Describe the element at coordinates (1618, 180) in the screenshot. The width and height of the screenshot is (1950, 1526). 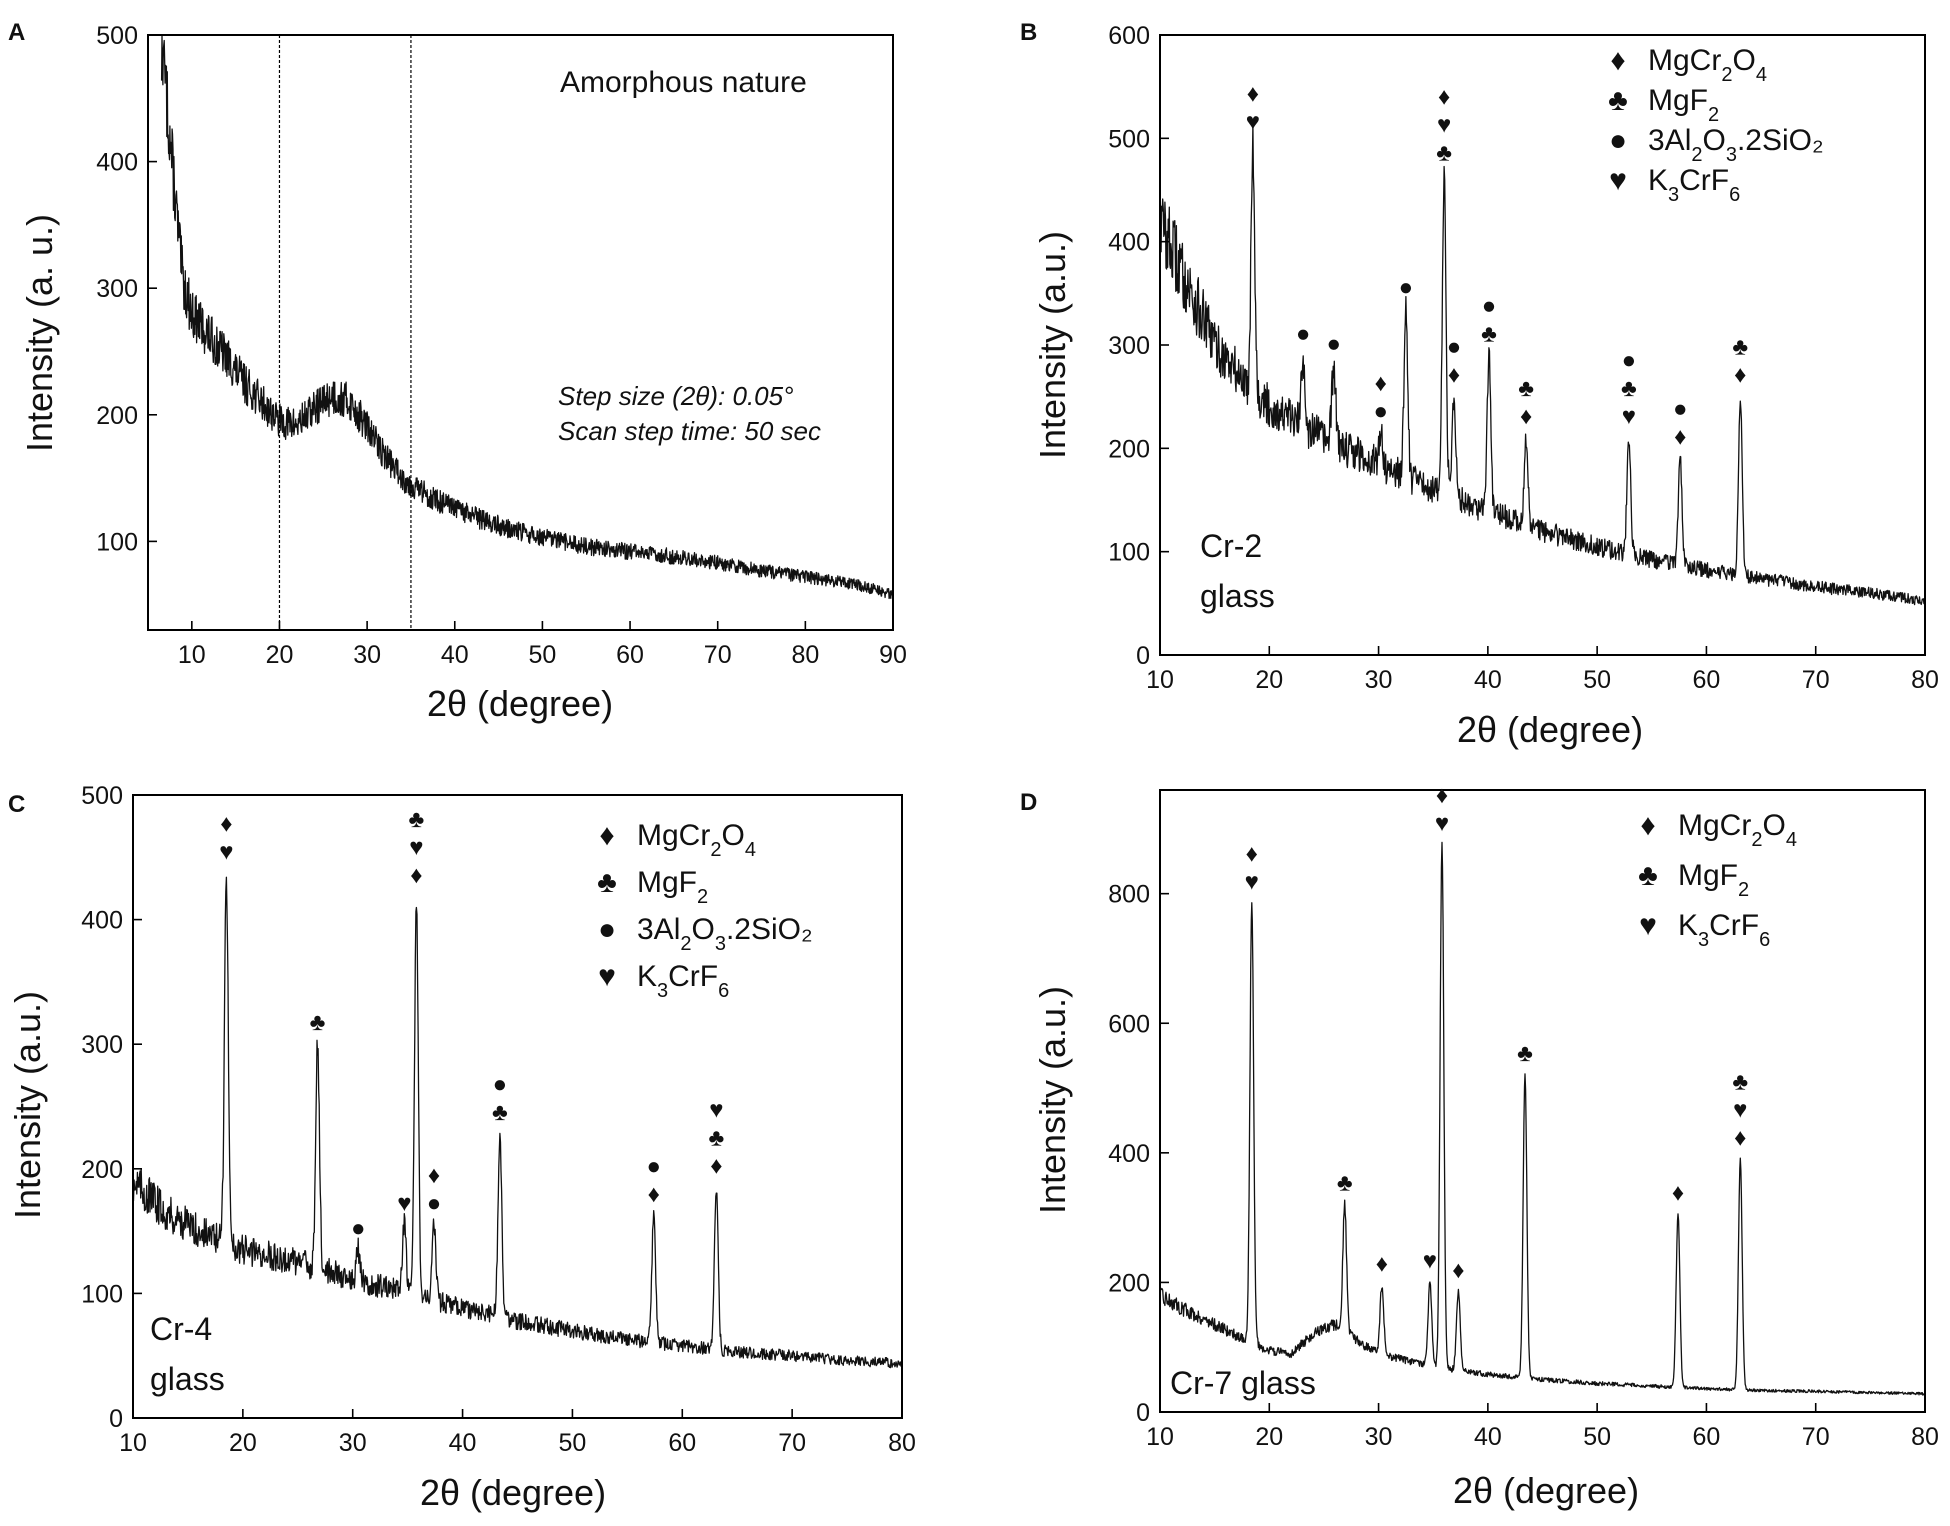
I see `legend-symbol: ♥` at that location.